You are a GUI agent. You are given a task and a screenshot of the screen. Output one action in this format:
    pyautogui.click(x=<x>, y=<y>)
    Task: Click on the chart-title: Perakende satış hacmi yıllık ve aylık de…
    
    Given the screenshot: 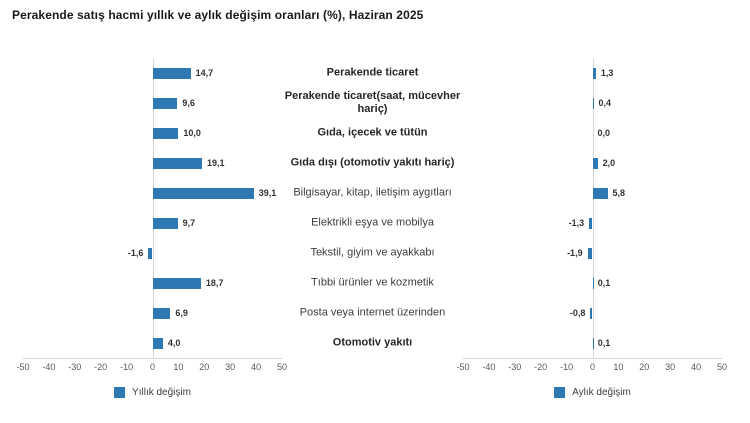 What is the action you would take?
    pyautogui.click(x=218, y=15)
    